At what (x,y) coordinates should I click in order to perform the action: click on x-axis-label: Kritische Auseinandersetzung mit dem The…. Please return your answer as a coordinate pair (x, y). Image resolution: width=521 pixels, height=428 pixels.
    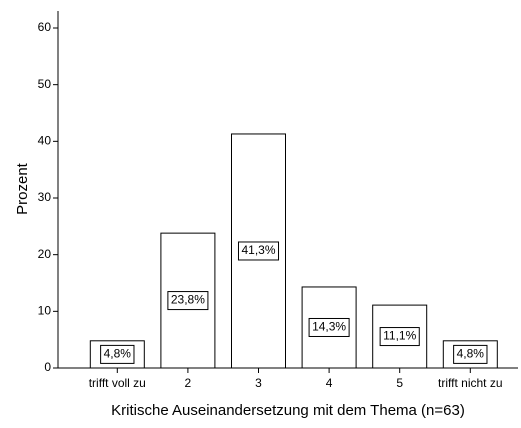
    Looking at the image, I should click on (288, 410).